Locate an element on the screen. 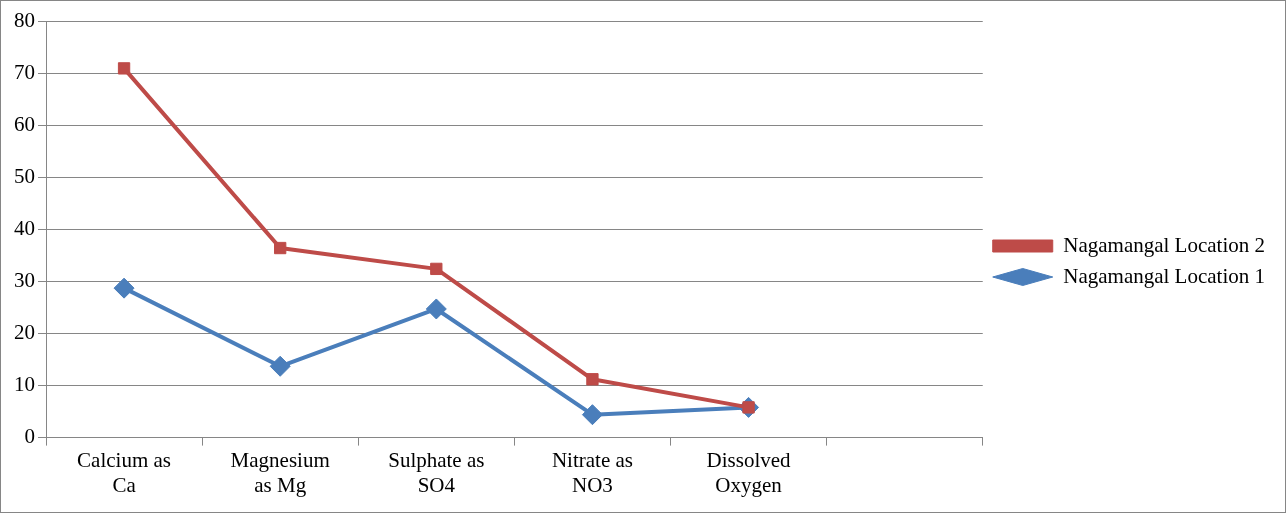 The width and height of the screenshot is (1286, 513). y-tick-label: 0 is located at coordinates (29, 436).